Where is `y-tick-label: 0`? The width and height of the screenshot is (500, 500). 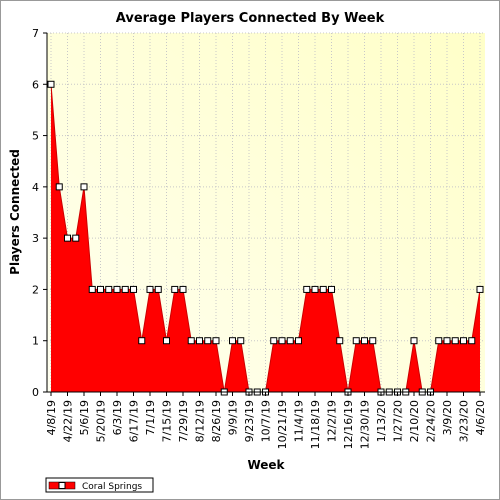
y-tick-label: 0 is located at coordinates (35, 392).